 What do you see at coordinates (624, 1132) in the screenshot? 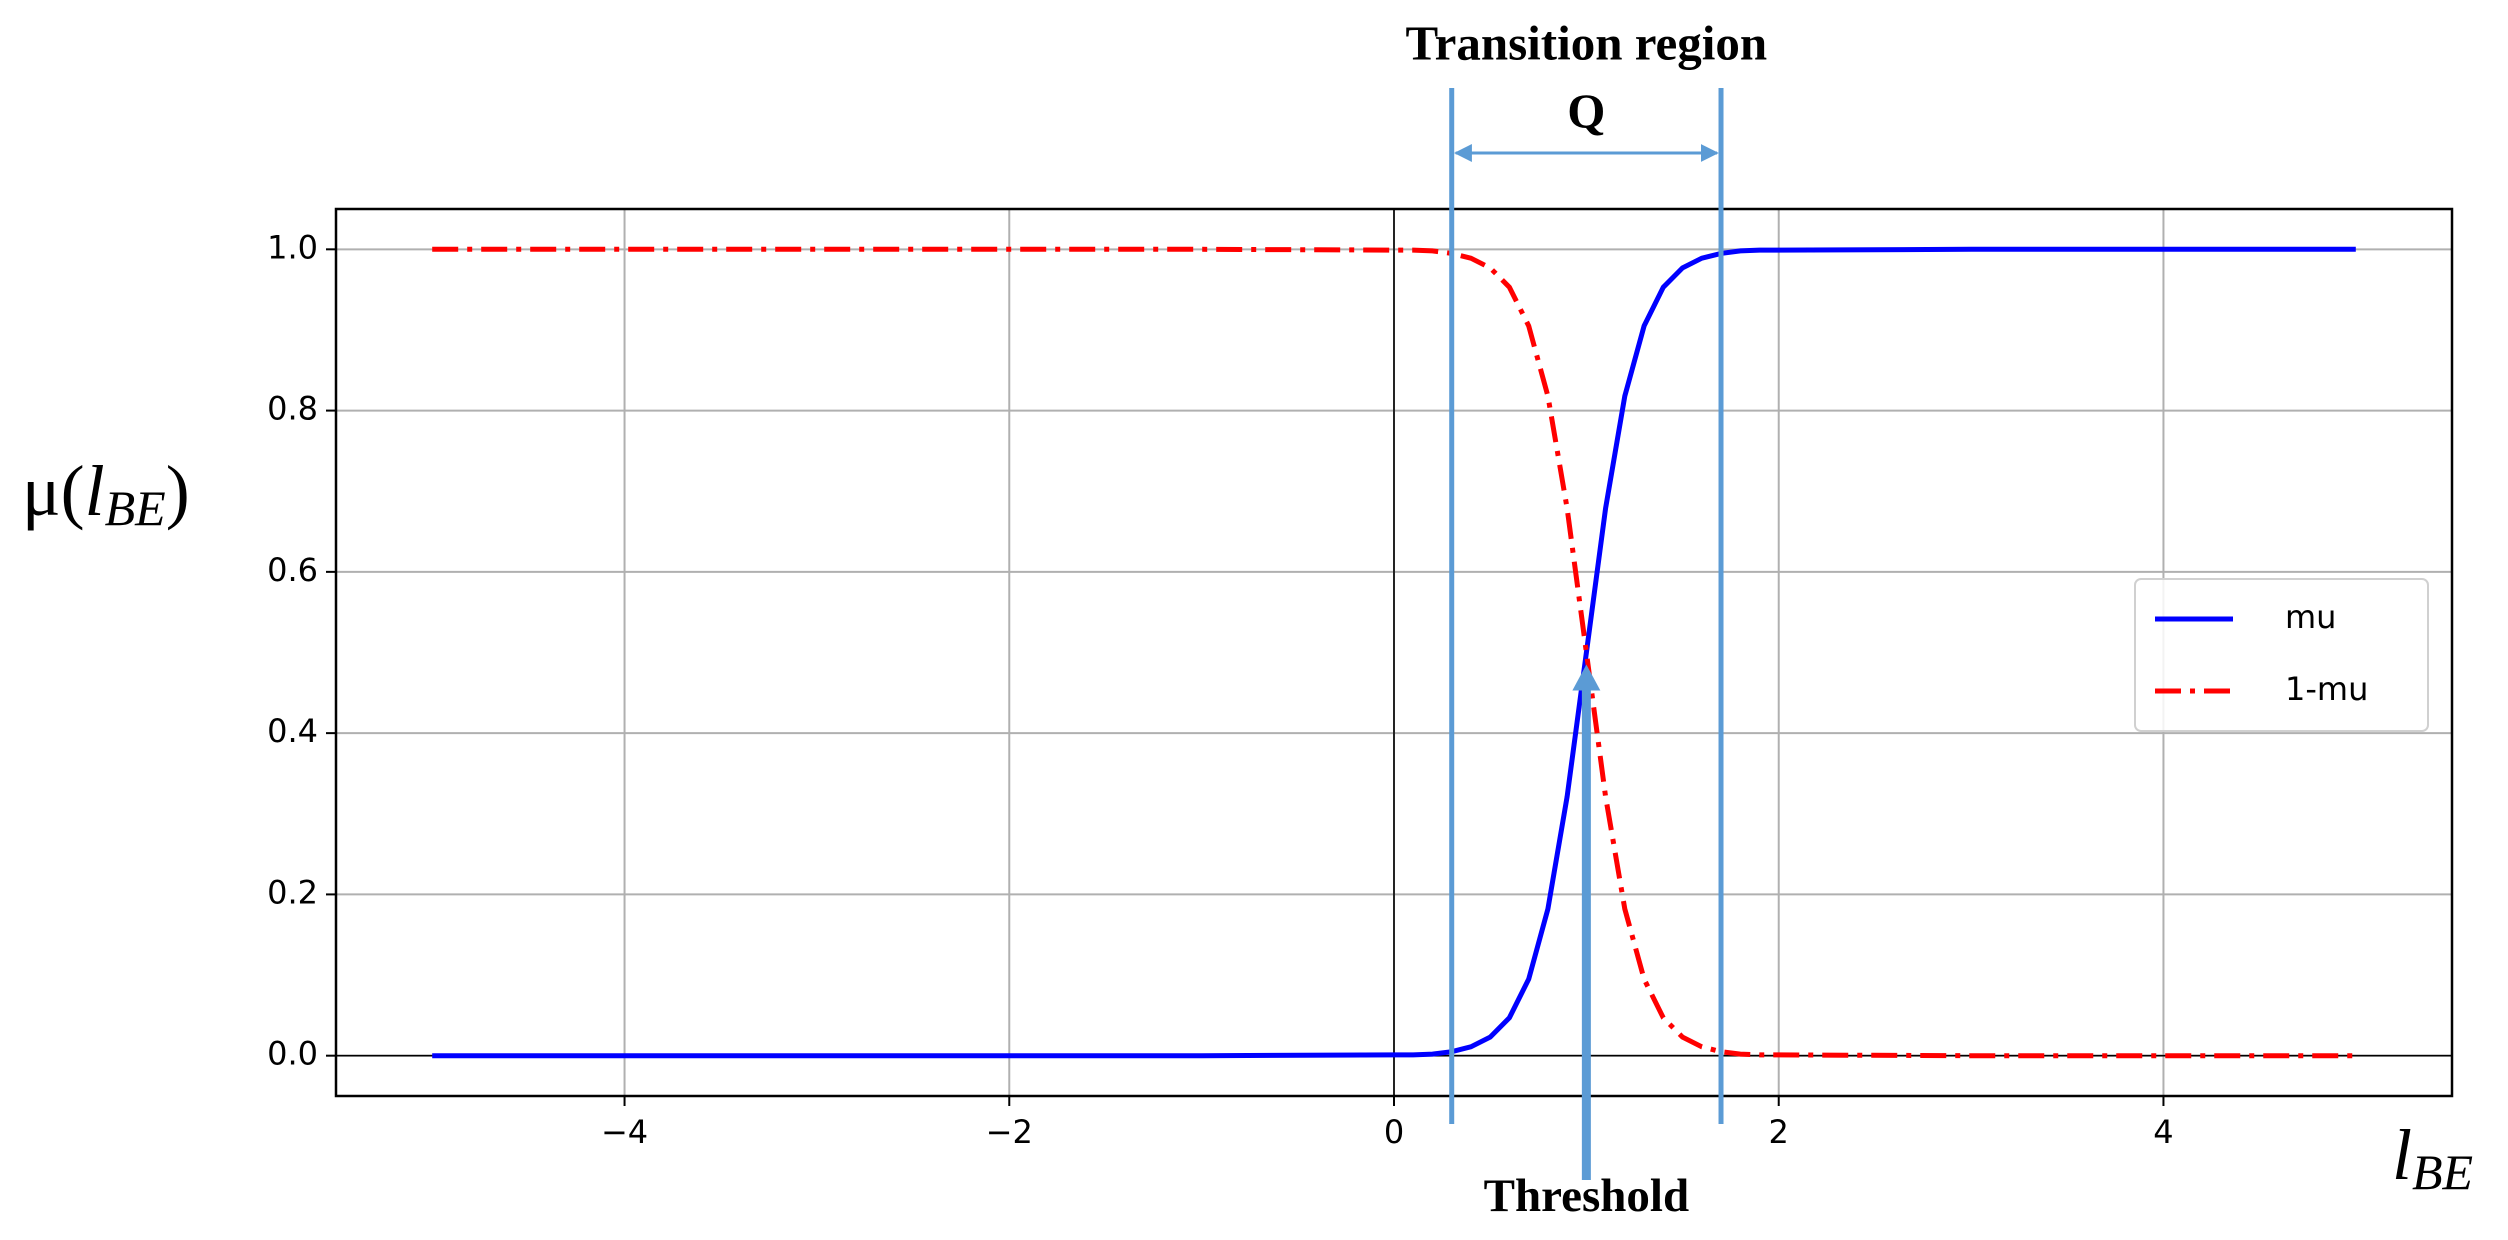
I see `x-tick-label: −4` at bounding box center [624, 1132].